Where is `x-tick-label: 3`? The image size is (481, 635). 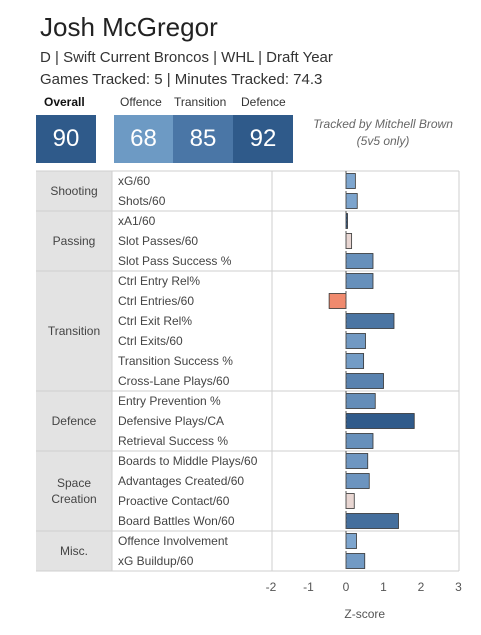
x-tick-label: 3 is located at coordinates (458, 587).